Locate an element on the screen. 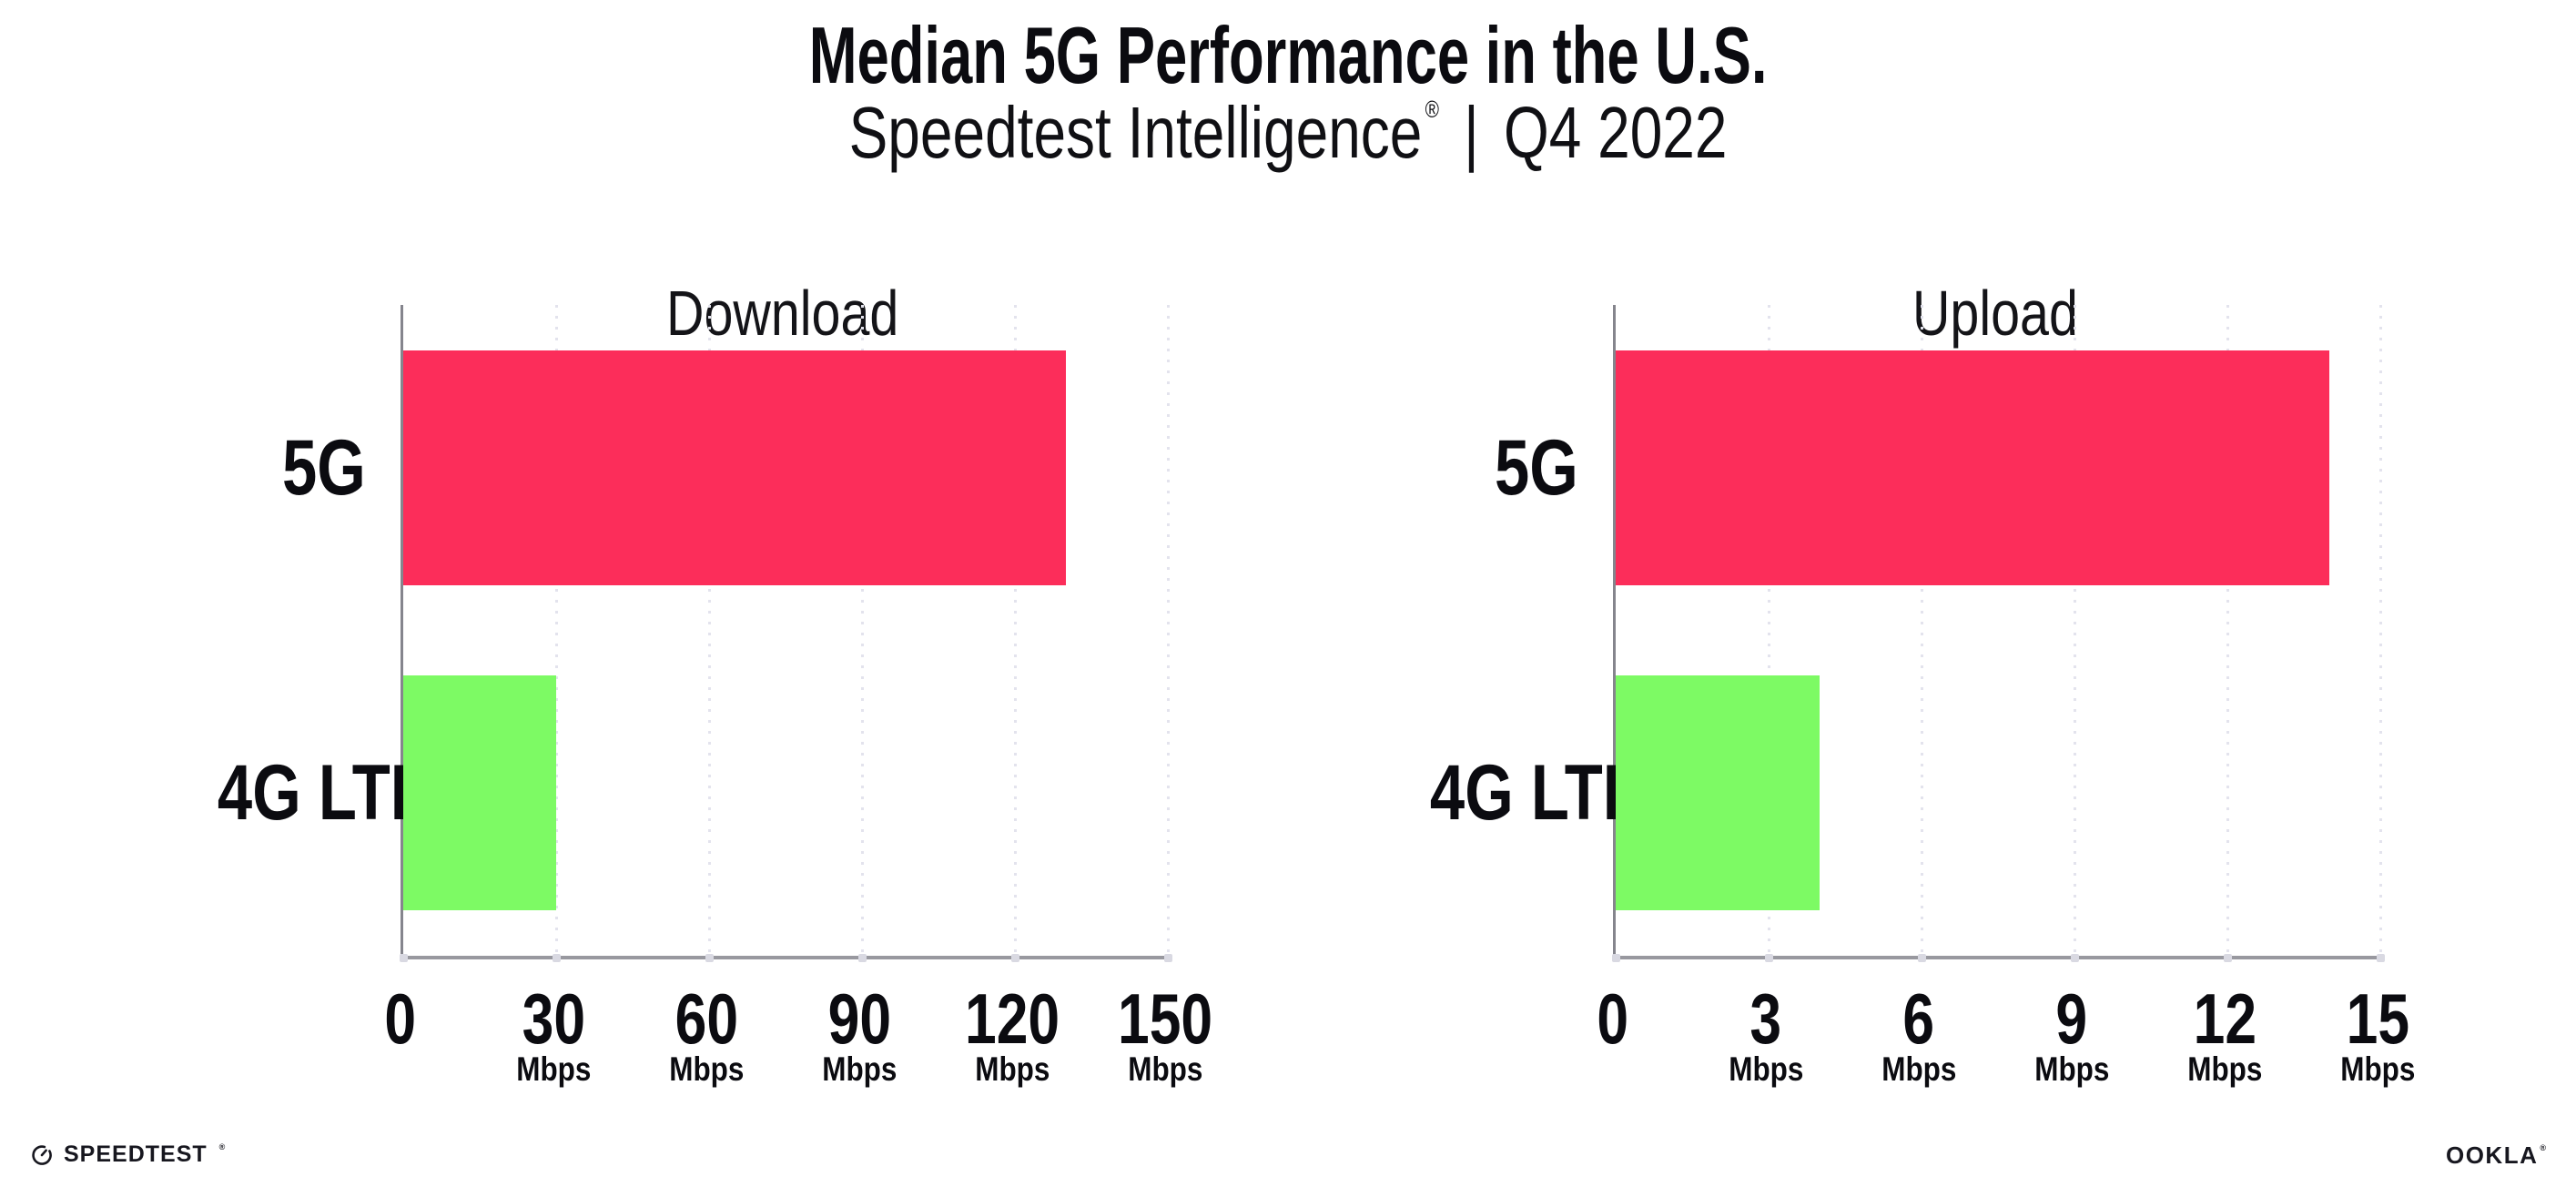 The image size is (2576, 1197). chart-subtitle: Speedtest Intelligence ® | Q4 2022 is located at coordinates (1288, 133).